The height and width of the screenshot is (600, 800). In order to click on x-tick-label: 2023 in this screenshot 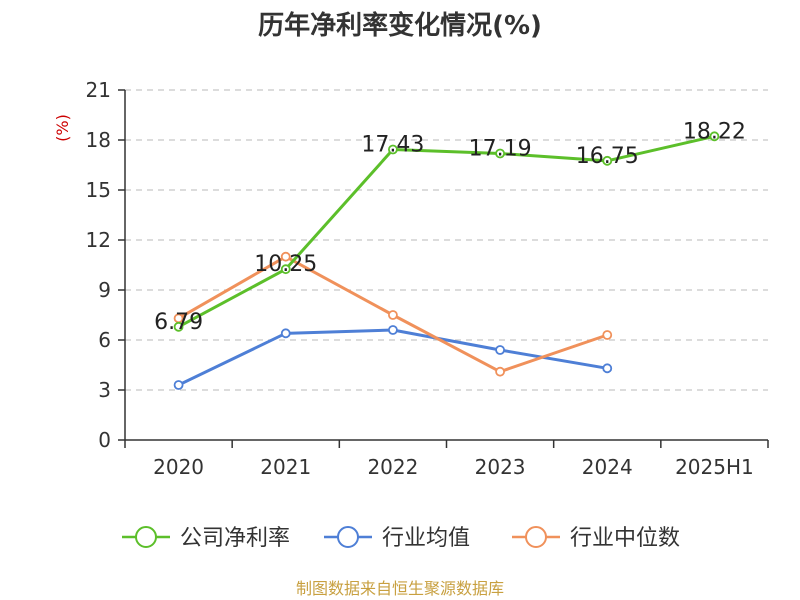, I will do `click(500, 467)`.